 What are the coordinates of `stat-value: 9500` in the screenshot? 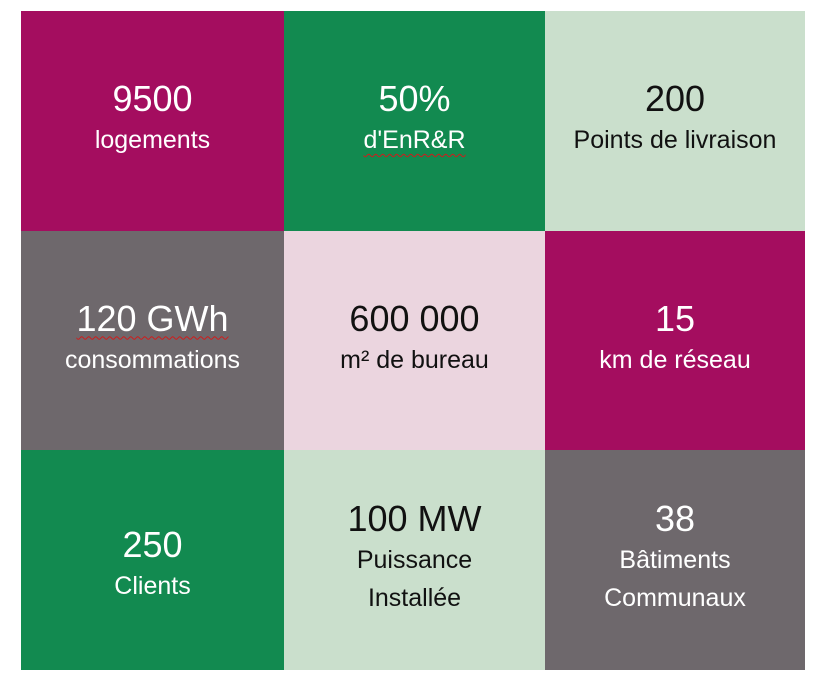 It's located at (152, 98).